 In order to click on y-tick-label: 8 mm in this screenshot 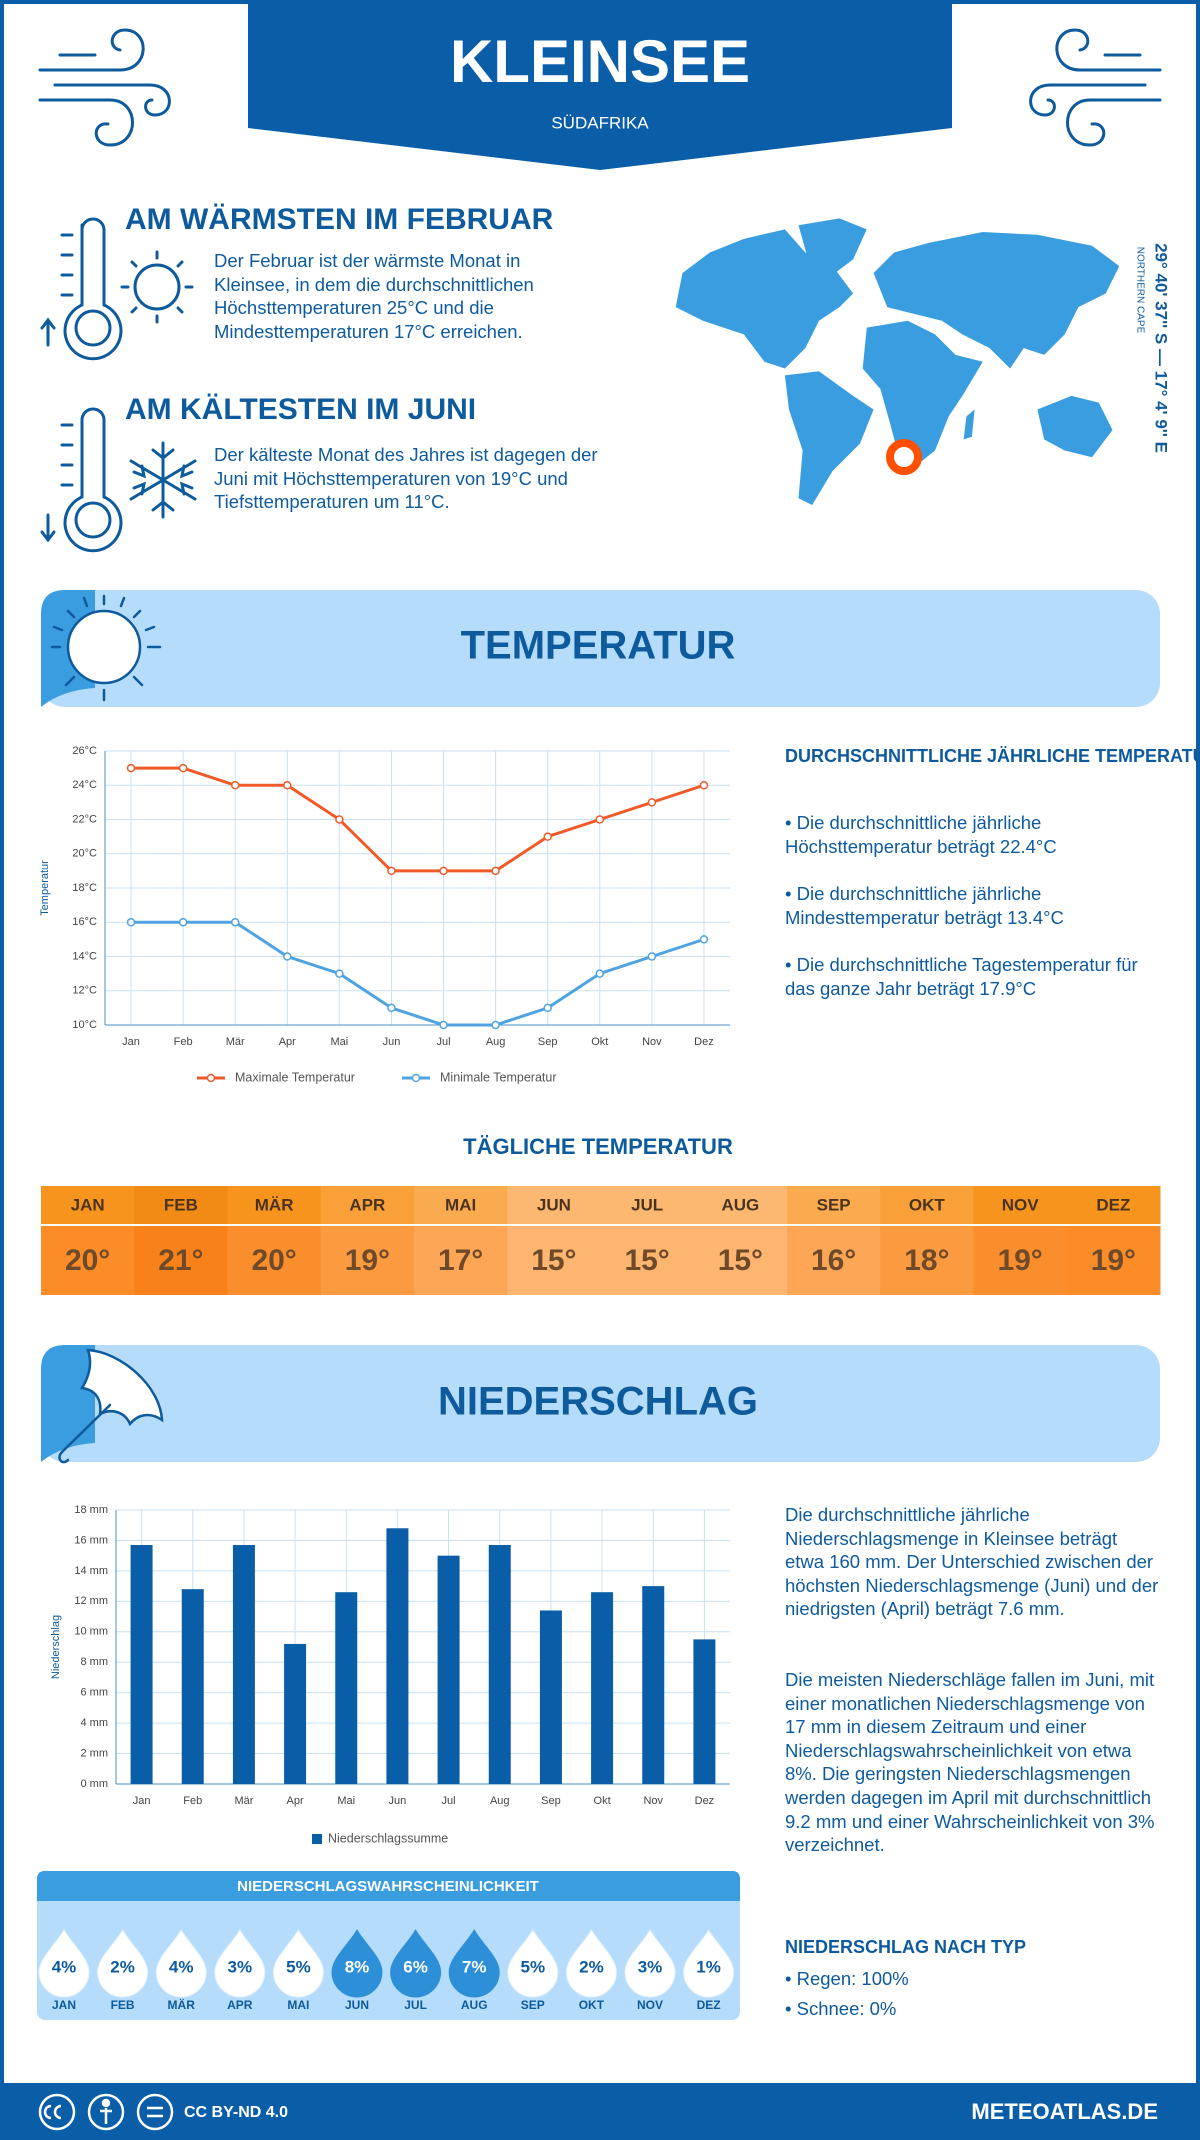, I will do `click(95, 1662)`.